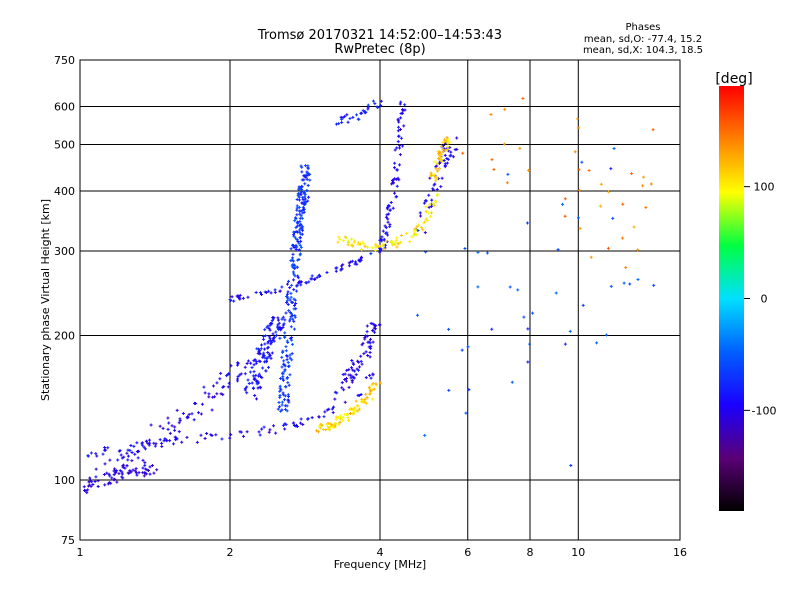 The image size is (800, 600). What do you see at coordinates (764, 410) in the screenshot?
I see `colorbar-tick-label: -100` at bounding box center [764, 410].